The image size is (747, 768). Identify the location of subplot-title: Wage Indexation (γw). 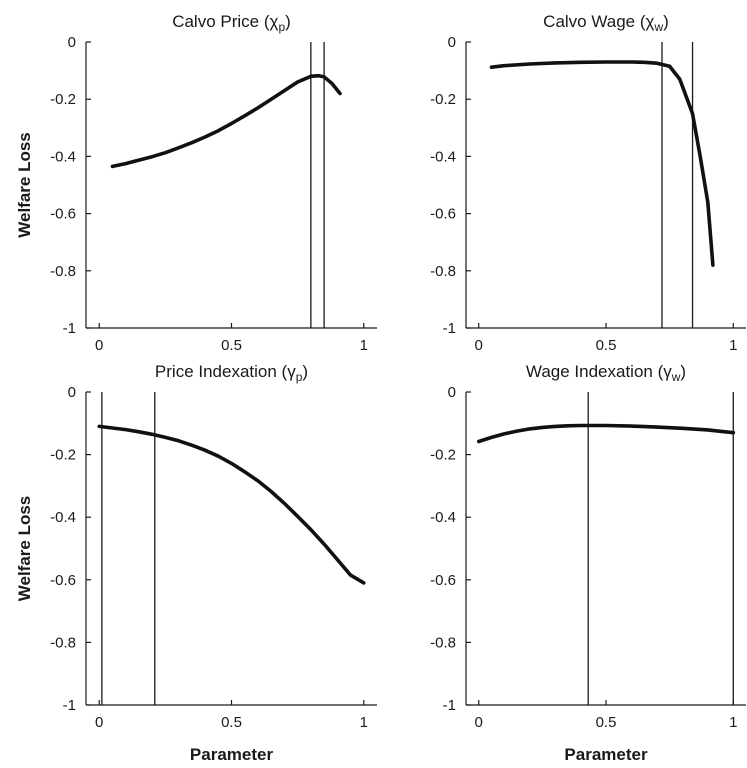
(606, 373).